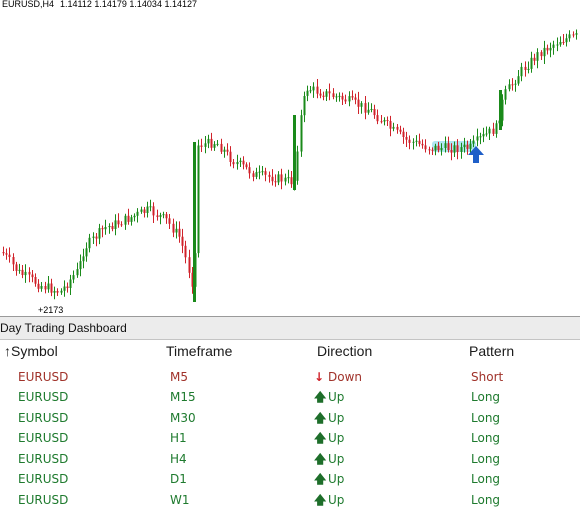 The width and height of the screenshot is (580, 517). I want to click on table-row: EURUSD M30 🡅 Up Long, so click(290, 418).